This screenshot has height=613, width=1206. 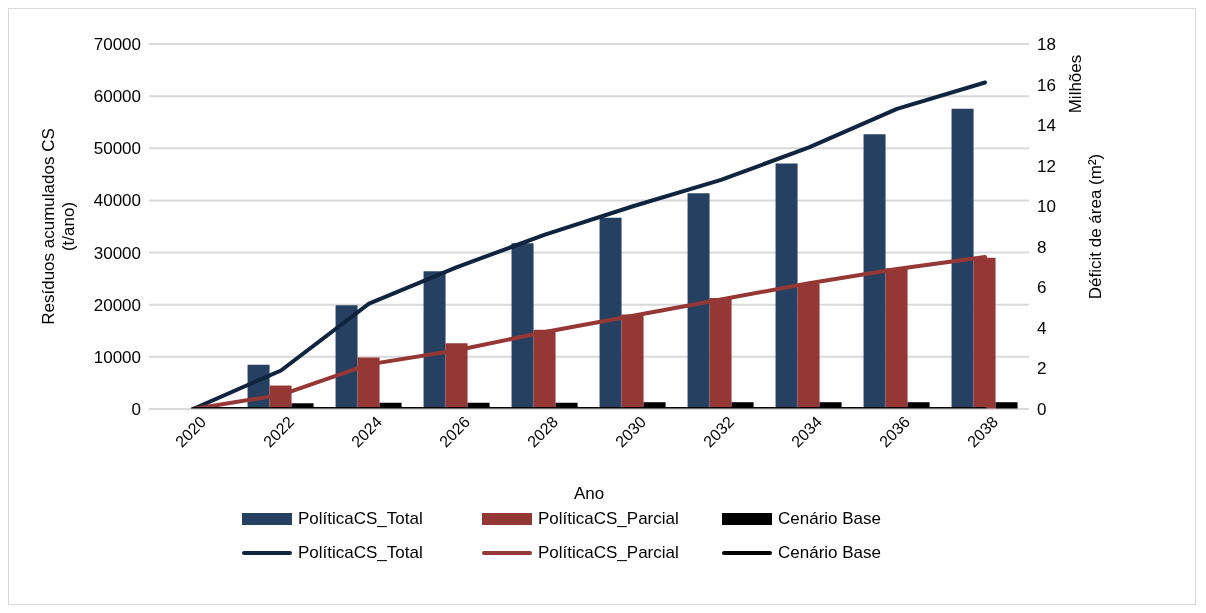 What do you see at coordinates (1042, 288) in the screenshot?
I see `y2-tick-label: 6` at bounding box center [1042, 288].